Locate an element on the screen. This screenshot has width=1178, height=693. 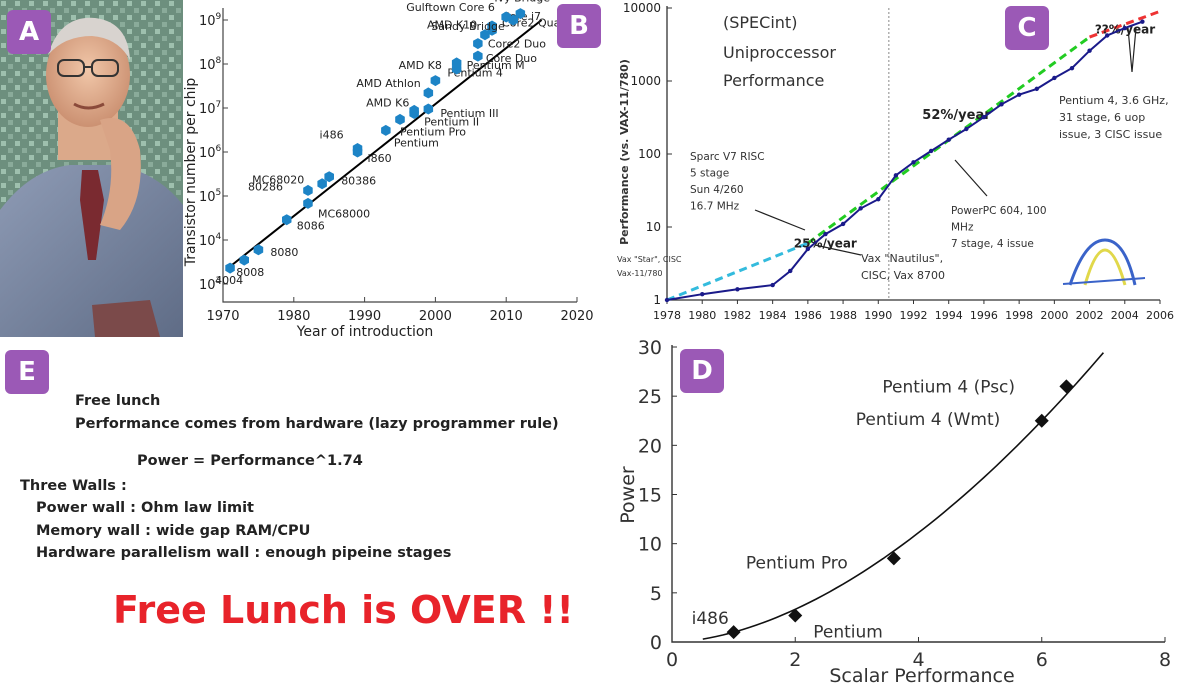
chart-c-trend-label: 25%/year is located at coordinates (825, 244).